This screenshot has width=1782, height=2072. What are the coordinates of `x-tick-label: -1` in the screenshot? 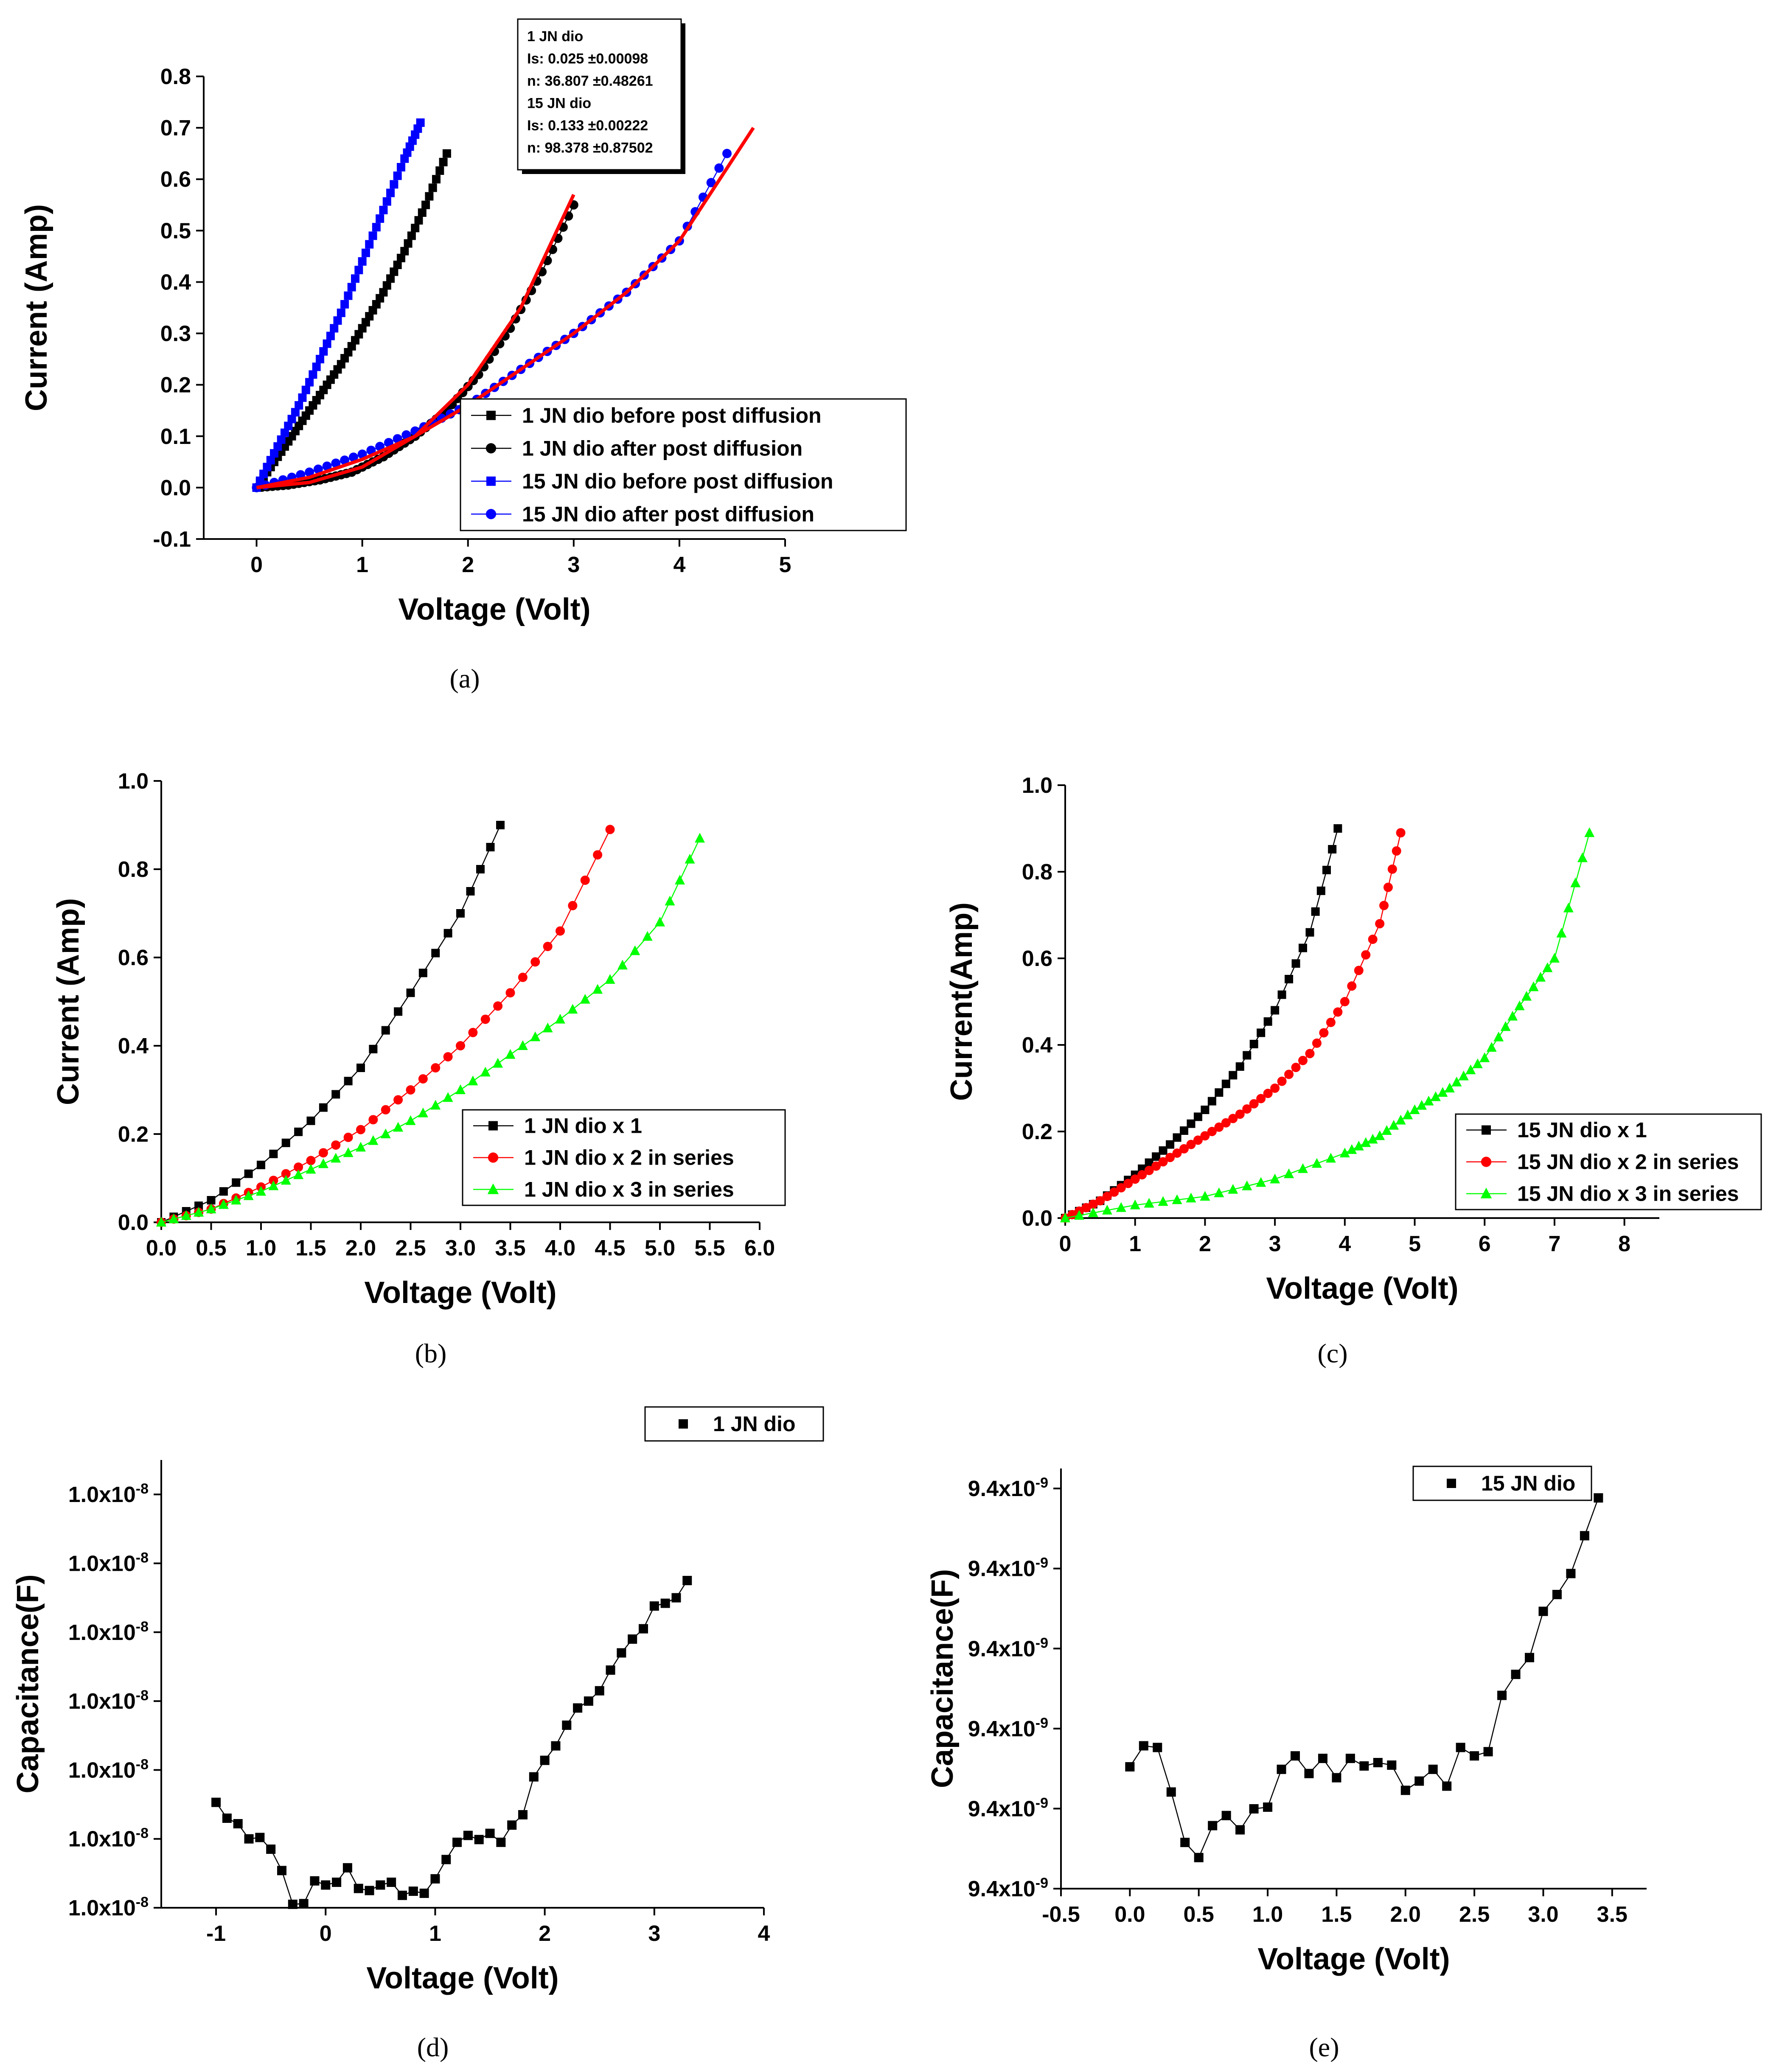 It's located at (216, 1933).